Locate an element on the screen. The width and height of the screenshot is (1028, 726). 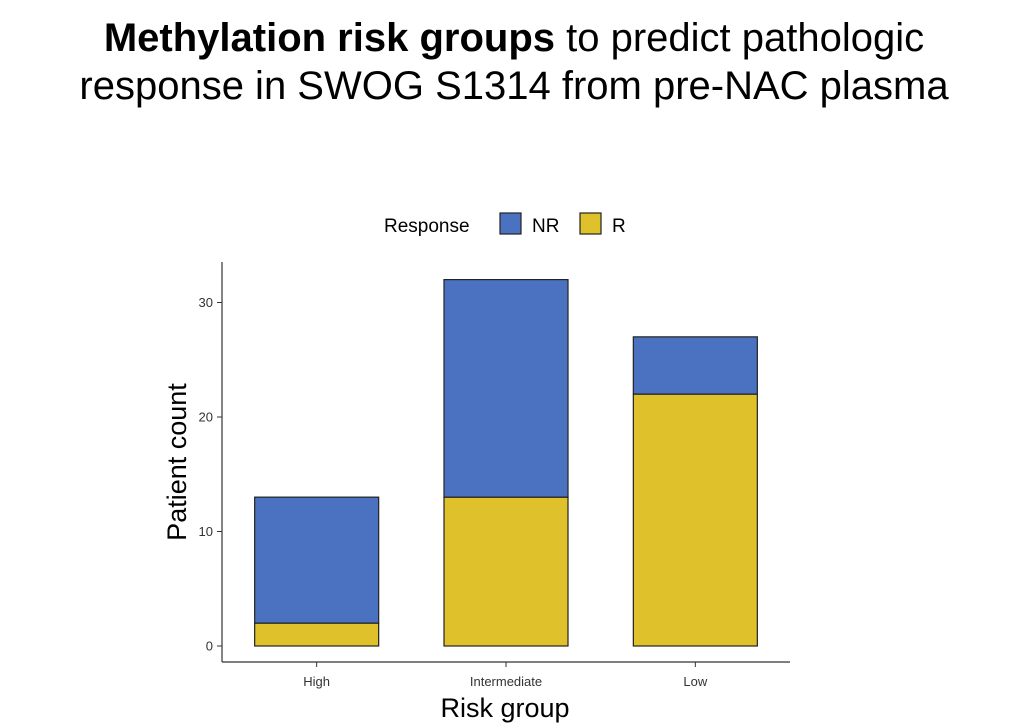
x-tick-label: High is located at coordinates (316, 681).